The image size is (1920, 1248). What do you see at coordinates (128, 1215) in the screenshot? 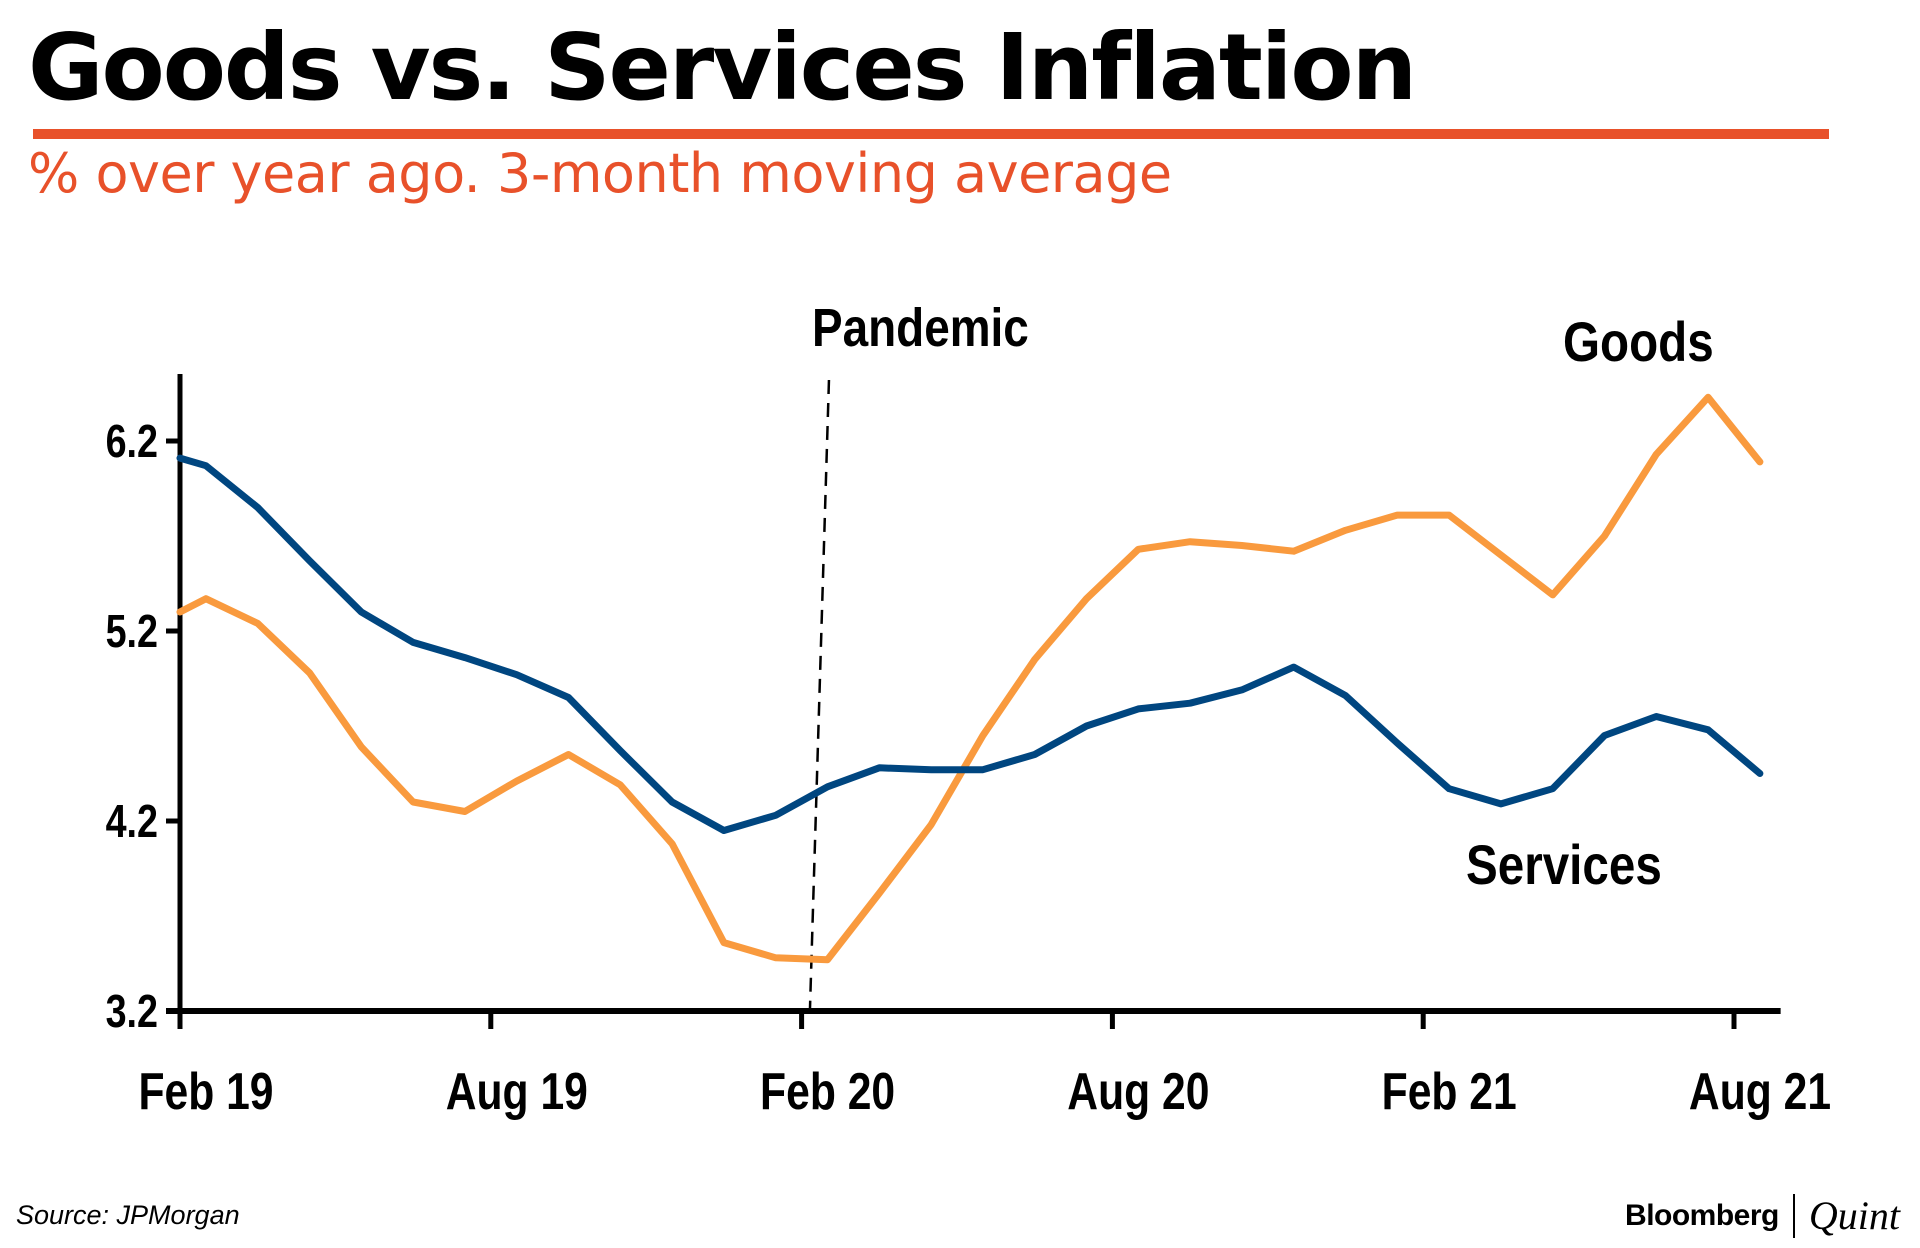
I see `source-note: Source: JPMorgan` at bounding box center [128, 1215].